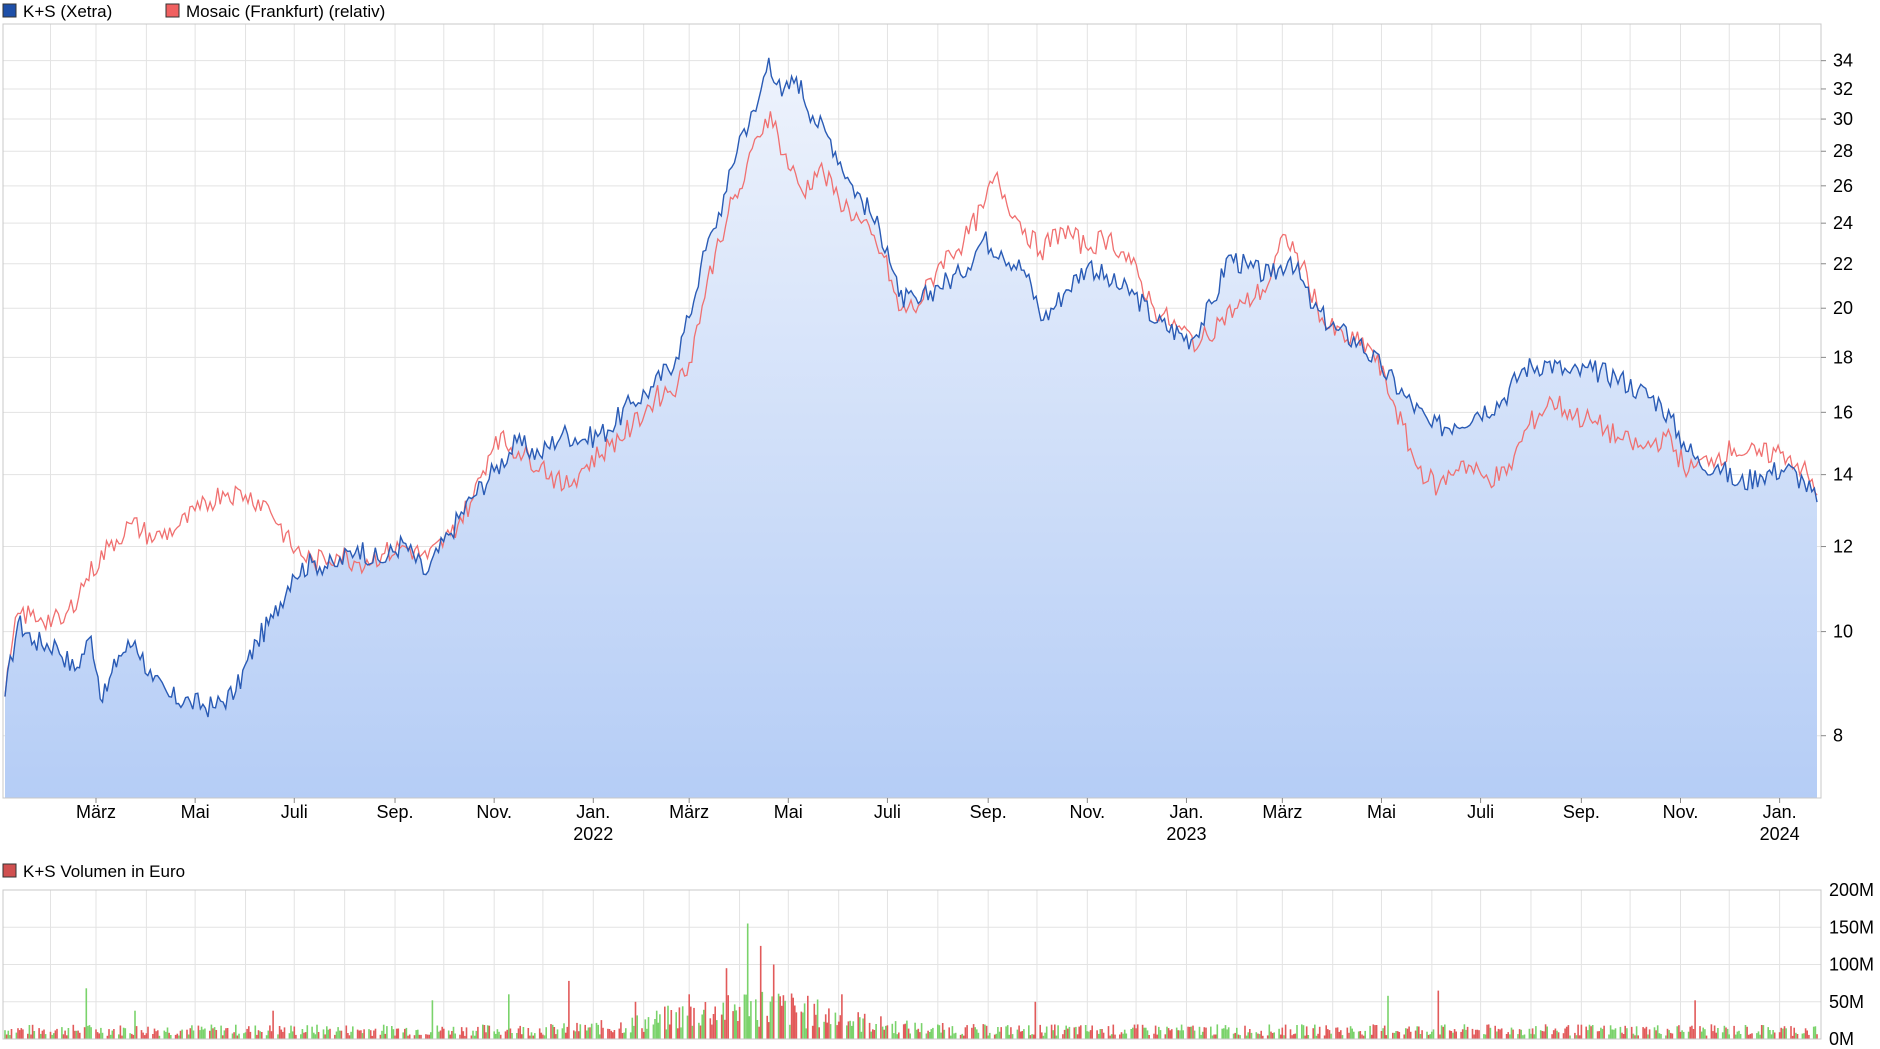  I want to click on vol-y-tick-label-1: 150M, so click(1851, 927).